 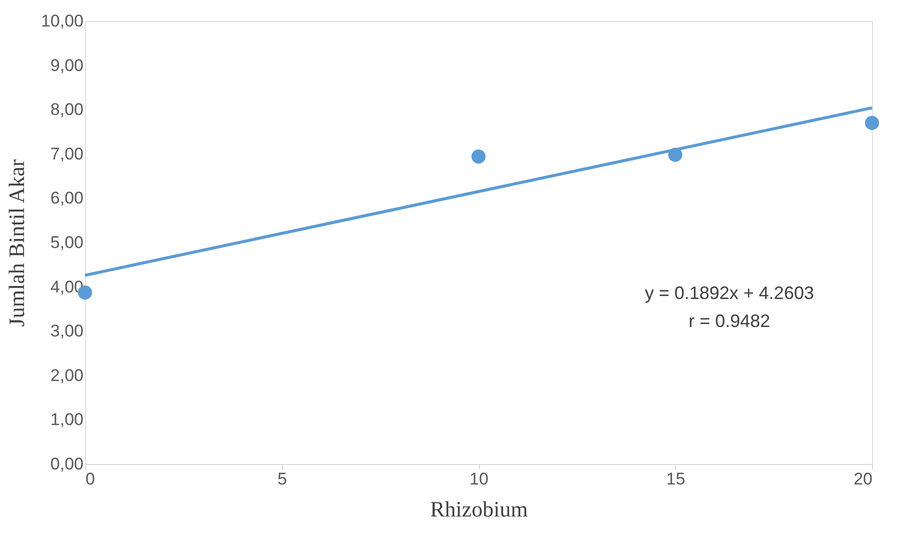 I want to click on x-tick-label: 15, so click(x=676, y=479).